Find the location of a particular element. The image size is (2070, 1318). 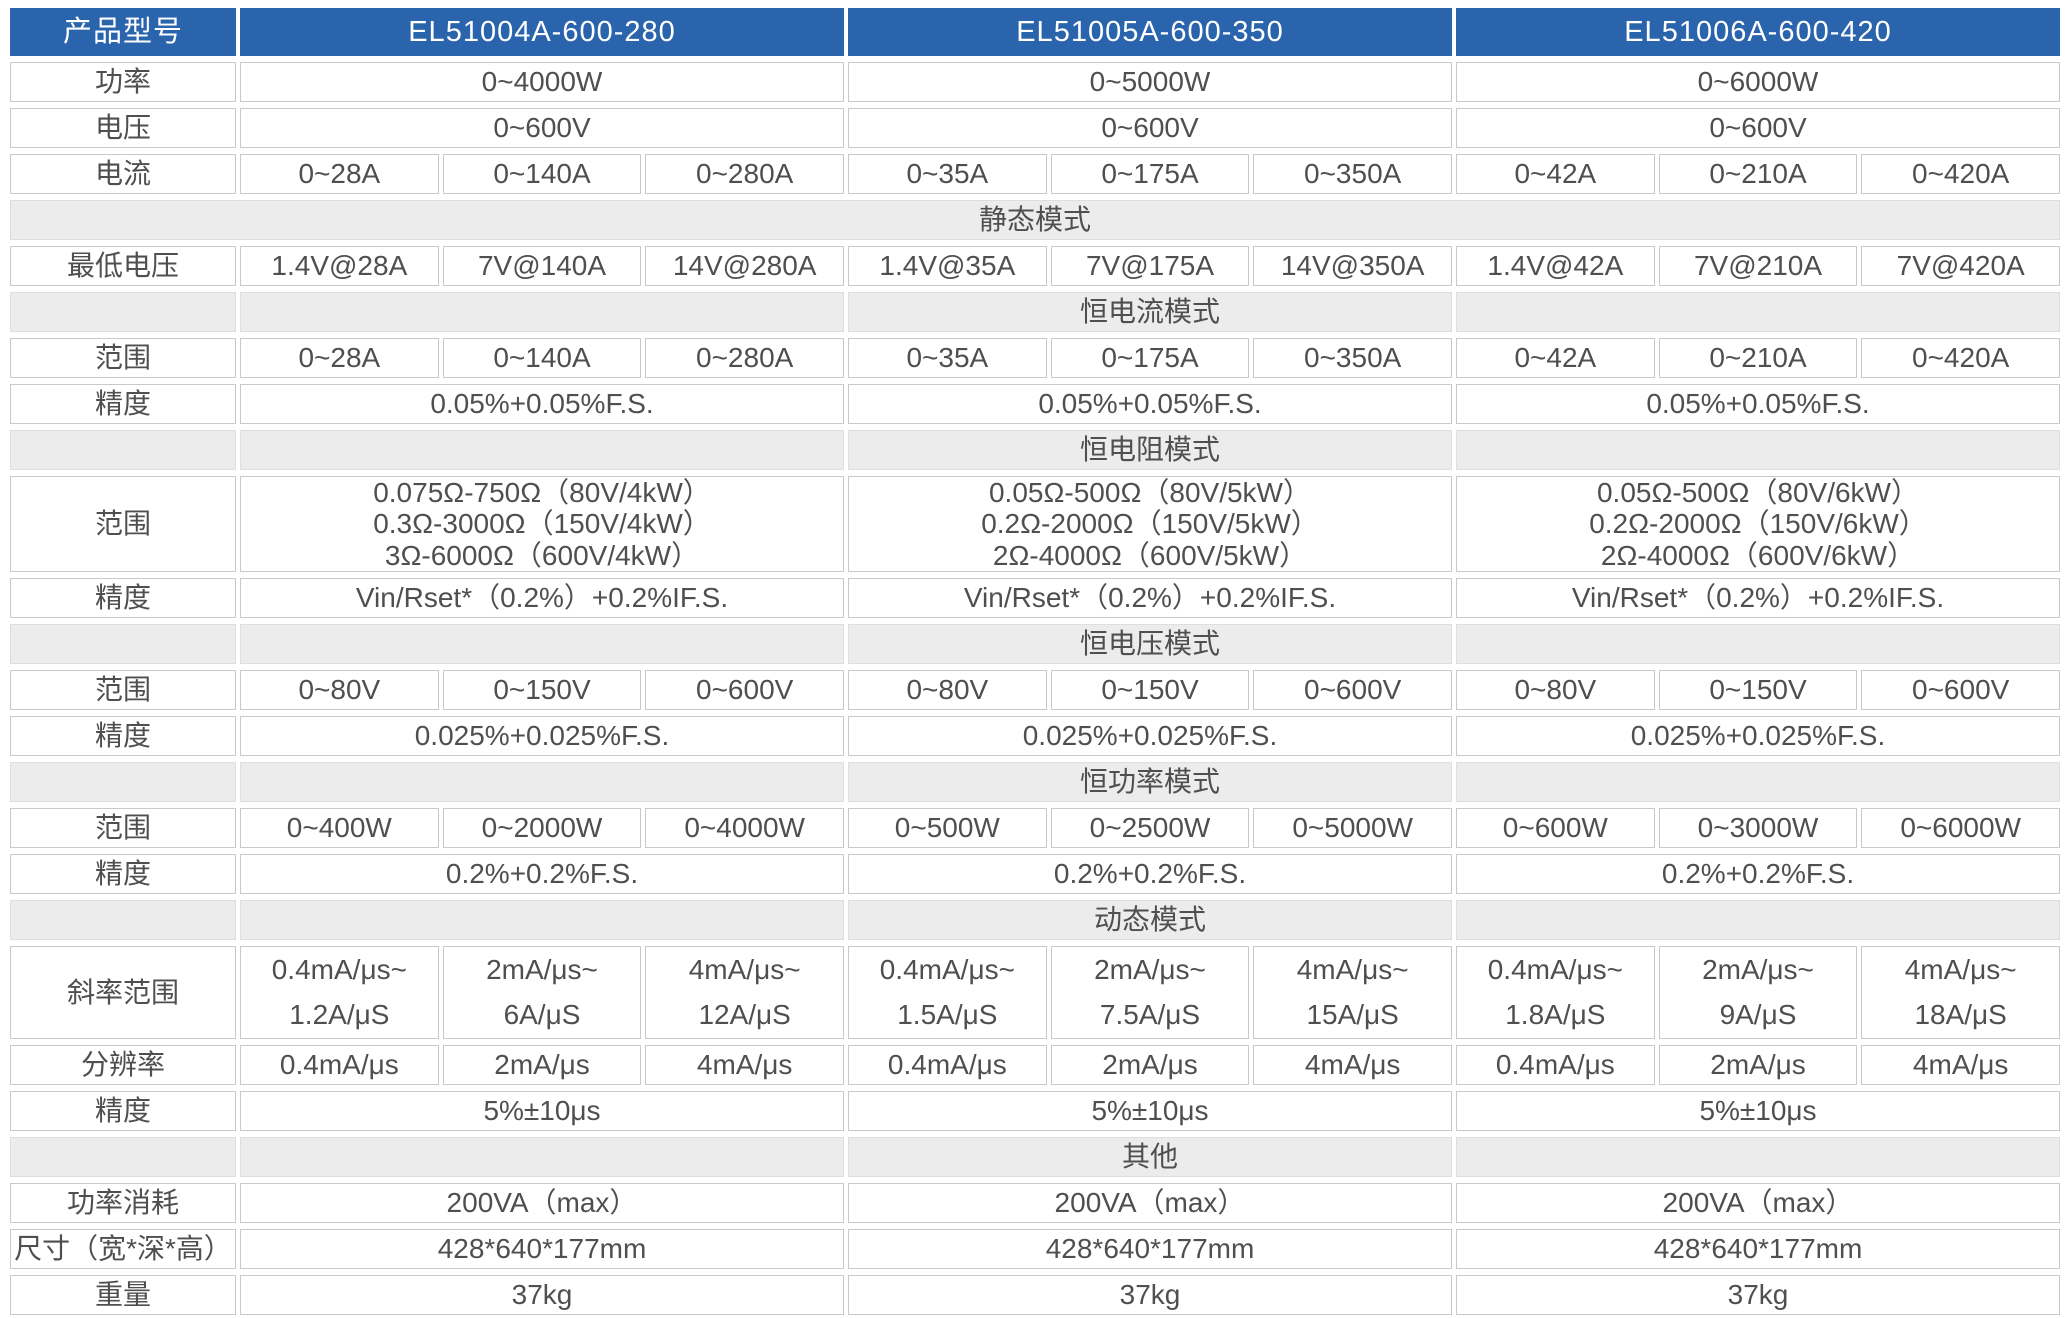

spec-value-cell: 0~35A is located at coordinates (947, 174).